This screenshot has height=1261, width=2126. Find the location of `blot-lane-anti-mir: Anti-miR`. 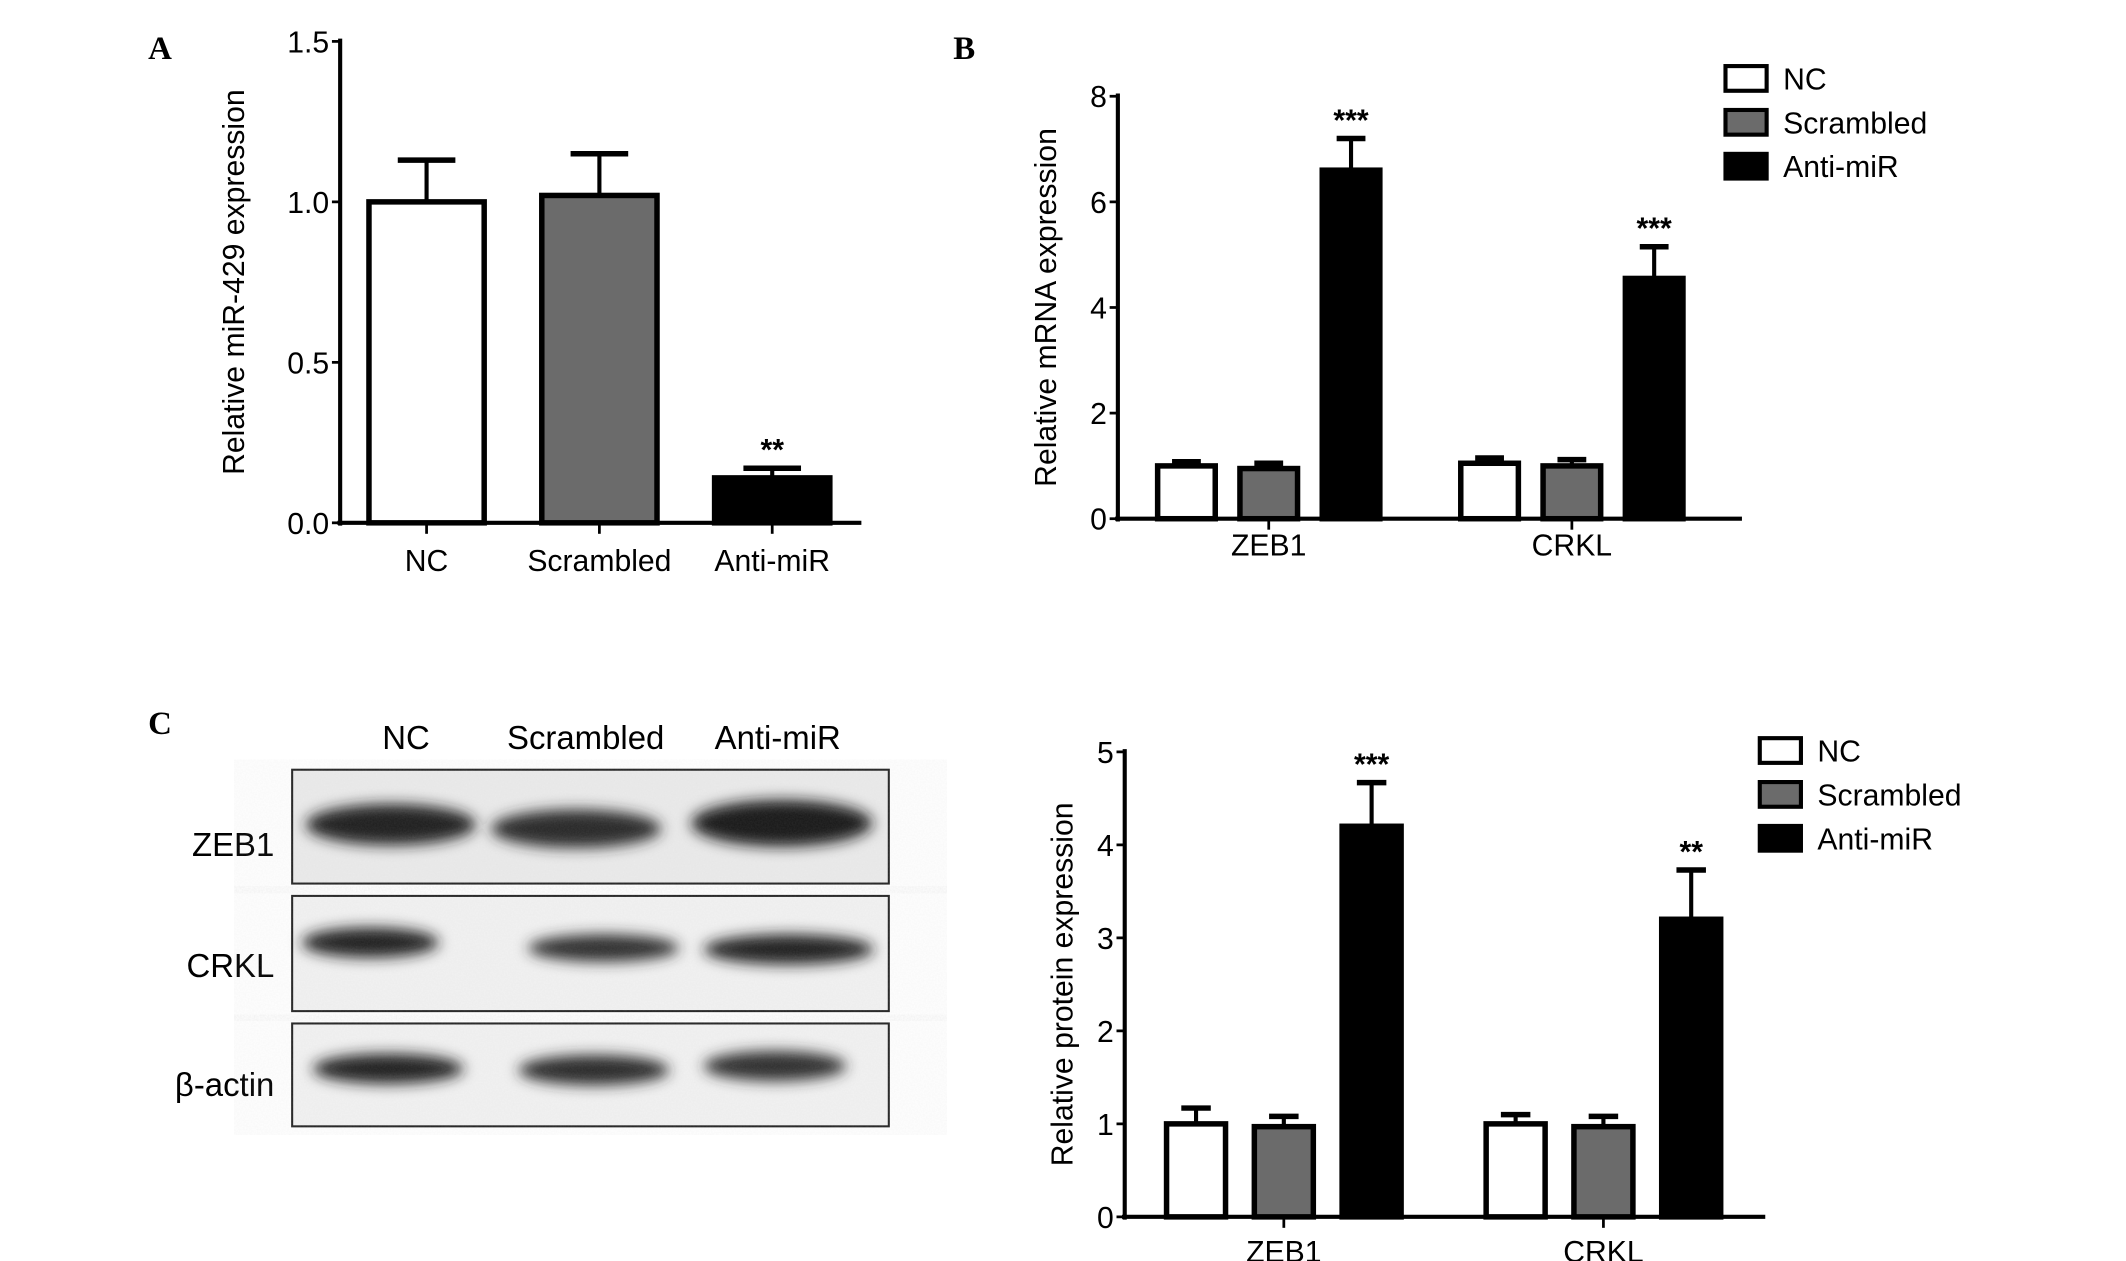

blot-lane-anti-mir: Anti-miR is located at coordinates (778, 737).